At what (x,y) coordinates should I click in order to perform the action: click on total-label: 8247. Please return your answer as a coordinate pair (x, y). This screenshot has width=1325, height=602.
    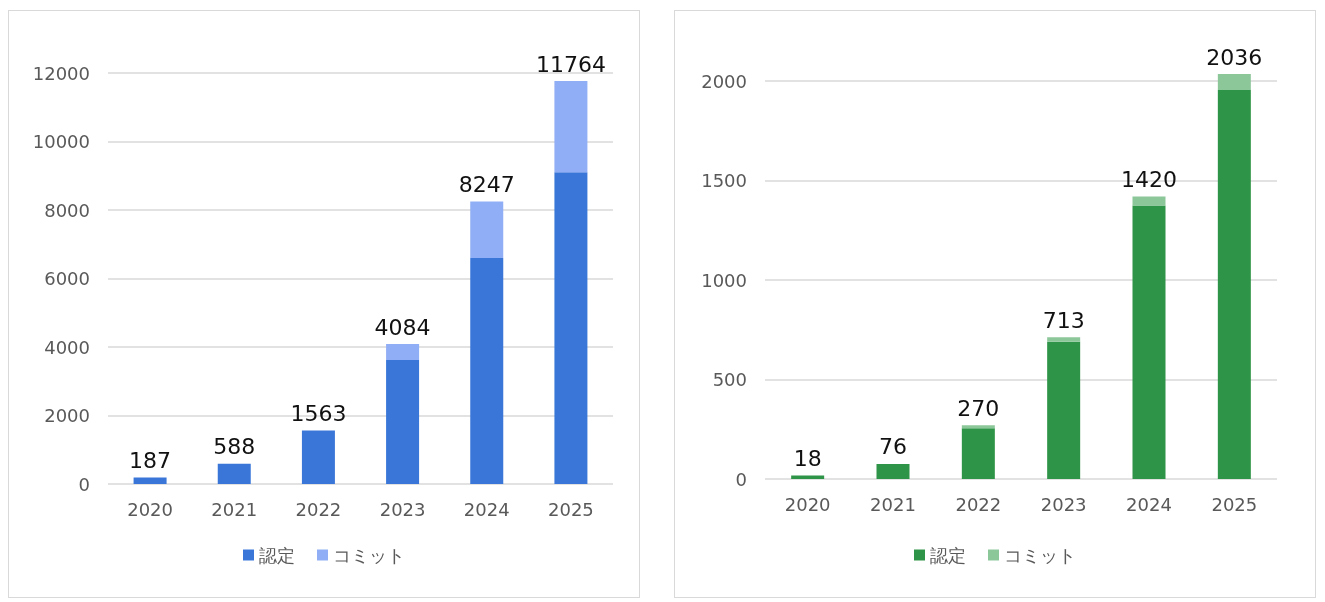
    Looking at the image, I should click on (486, 185).